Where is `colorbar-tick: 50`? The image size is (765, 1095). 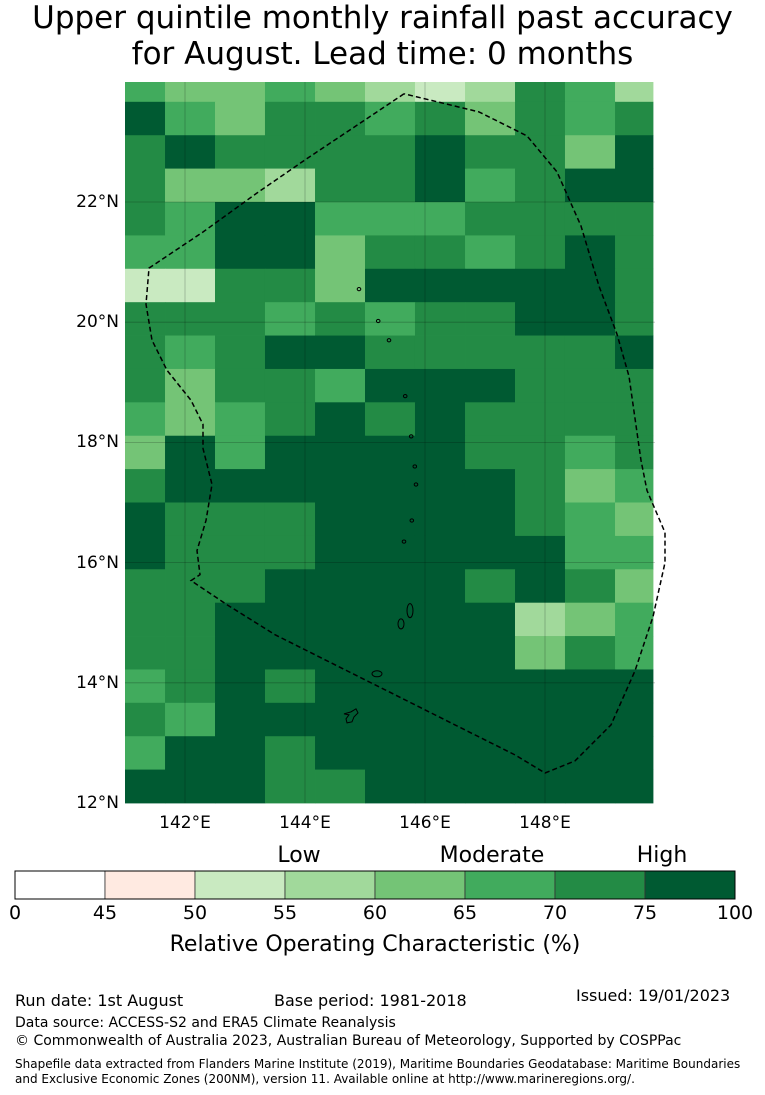 colorbar-tick: 50 is located at coordinates (195, 913).